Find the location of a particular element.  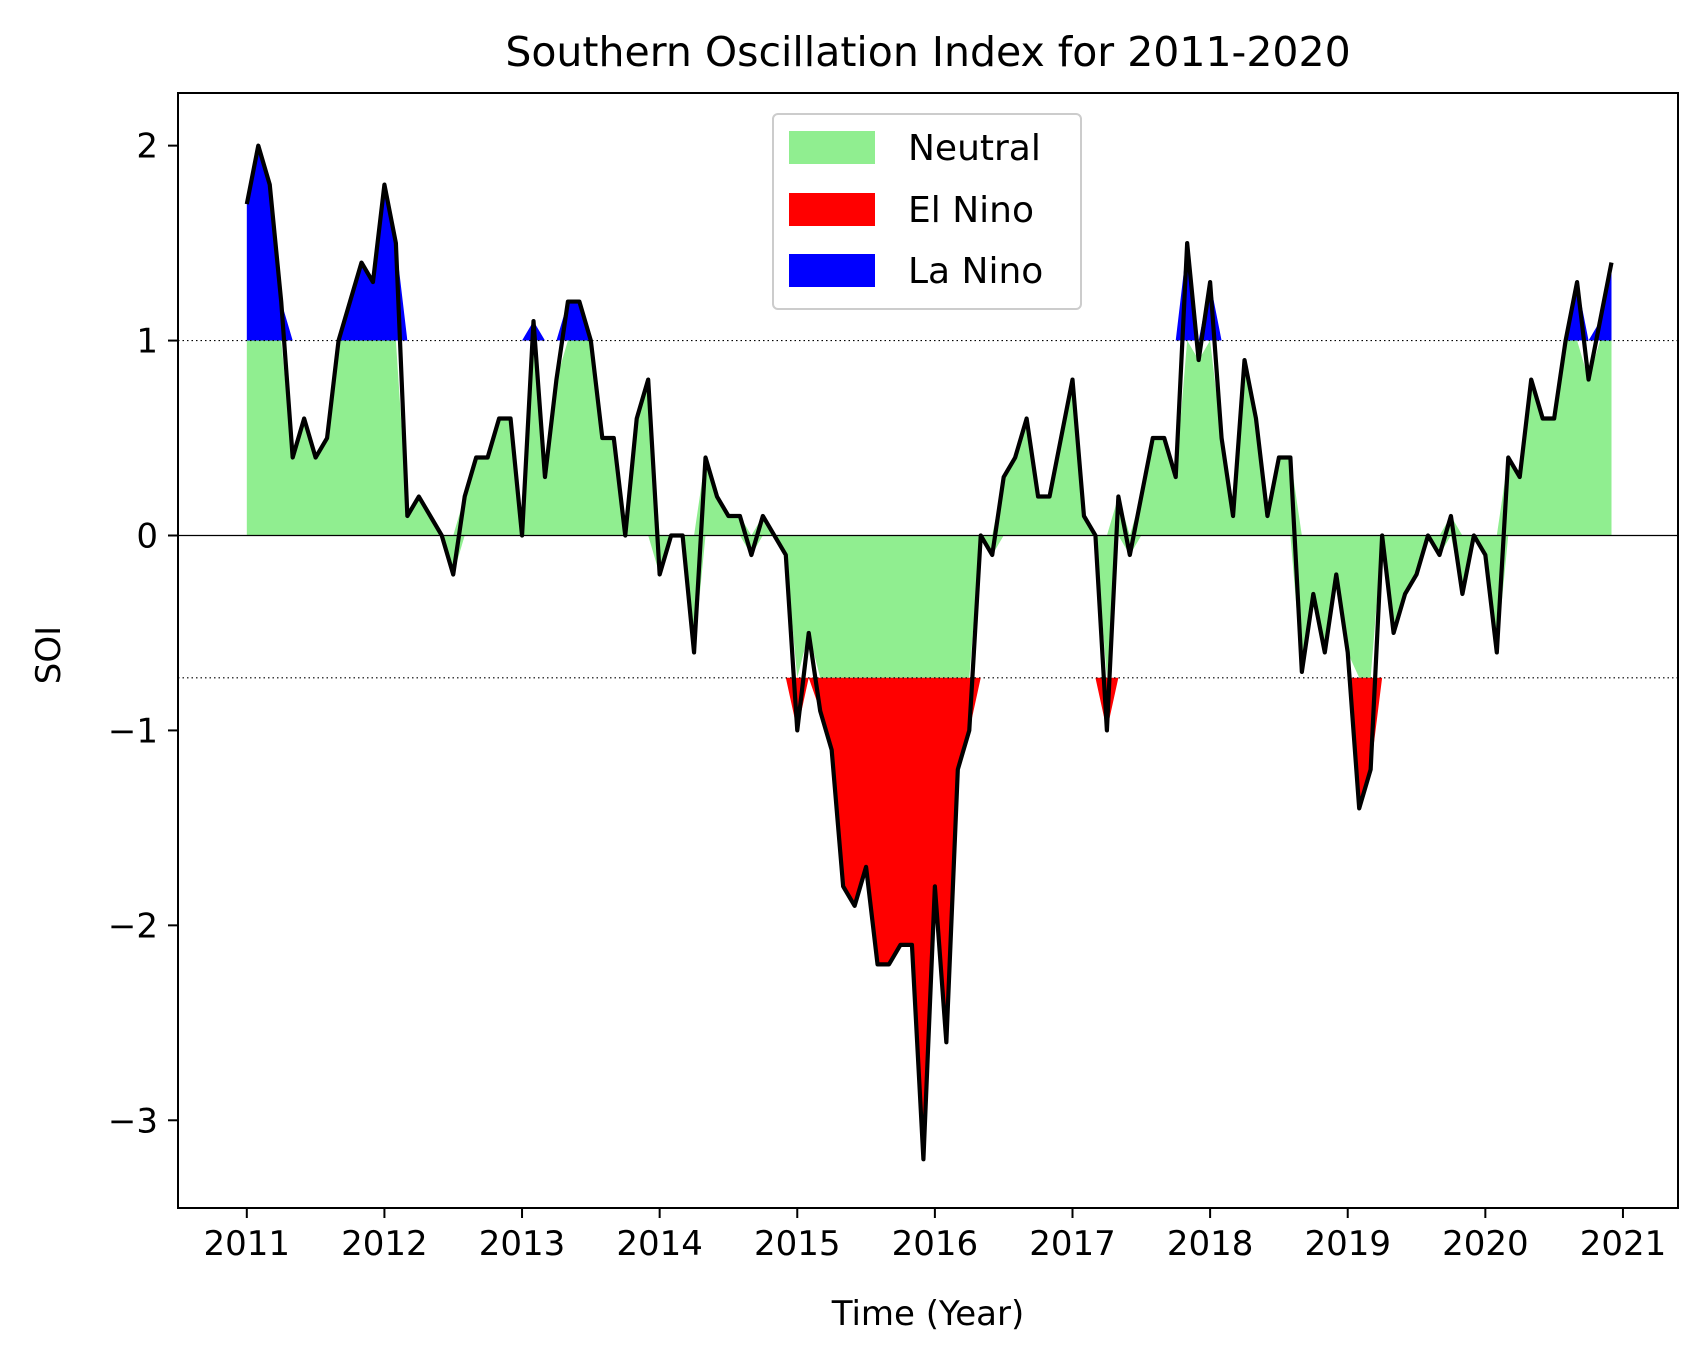

legend-label-la-nina: La Nino is located at coordinates (975, 271).